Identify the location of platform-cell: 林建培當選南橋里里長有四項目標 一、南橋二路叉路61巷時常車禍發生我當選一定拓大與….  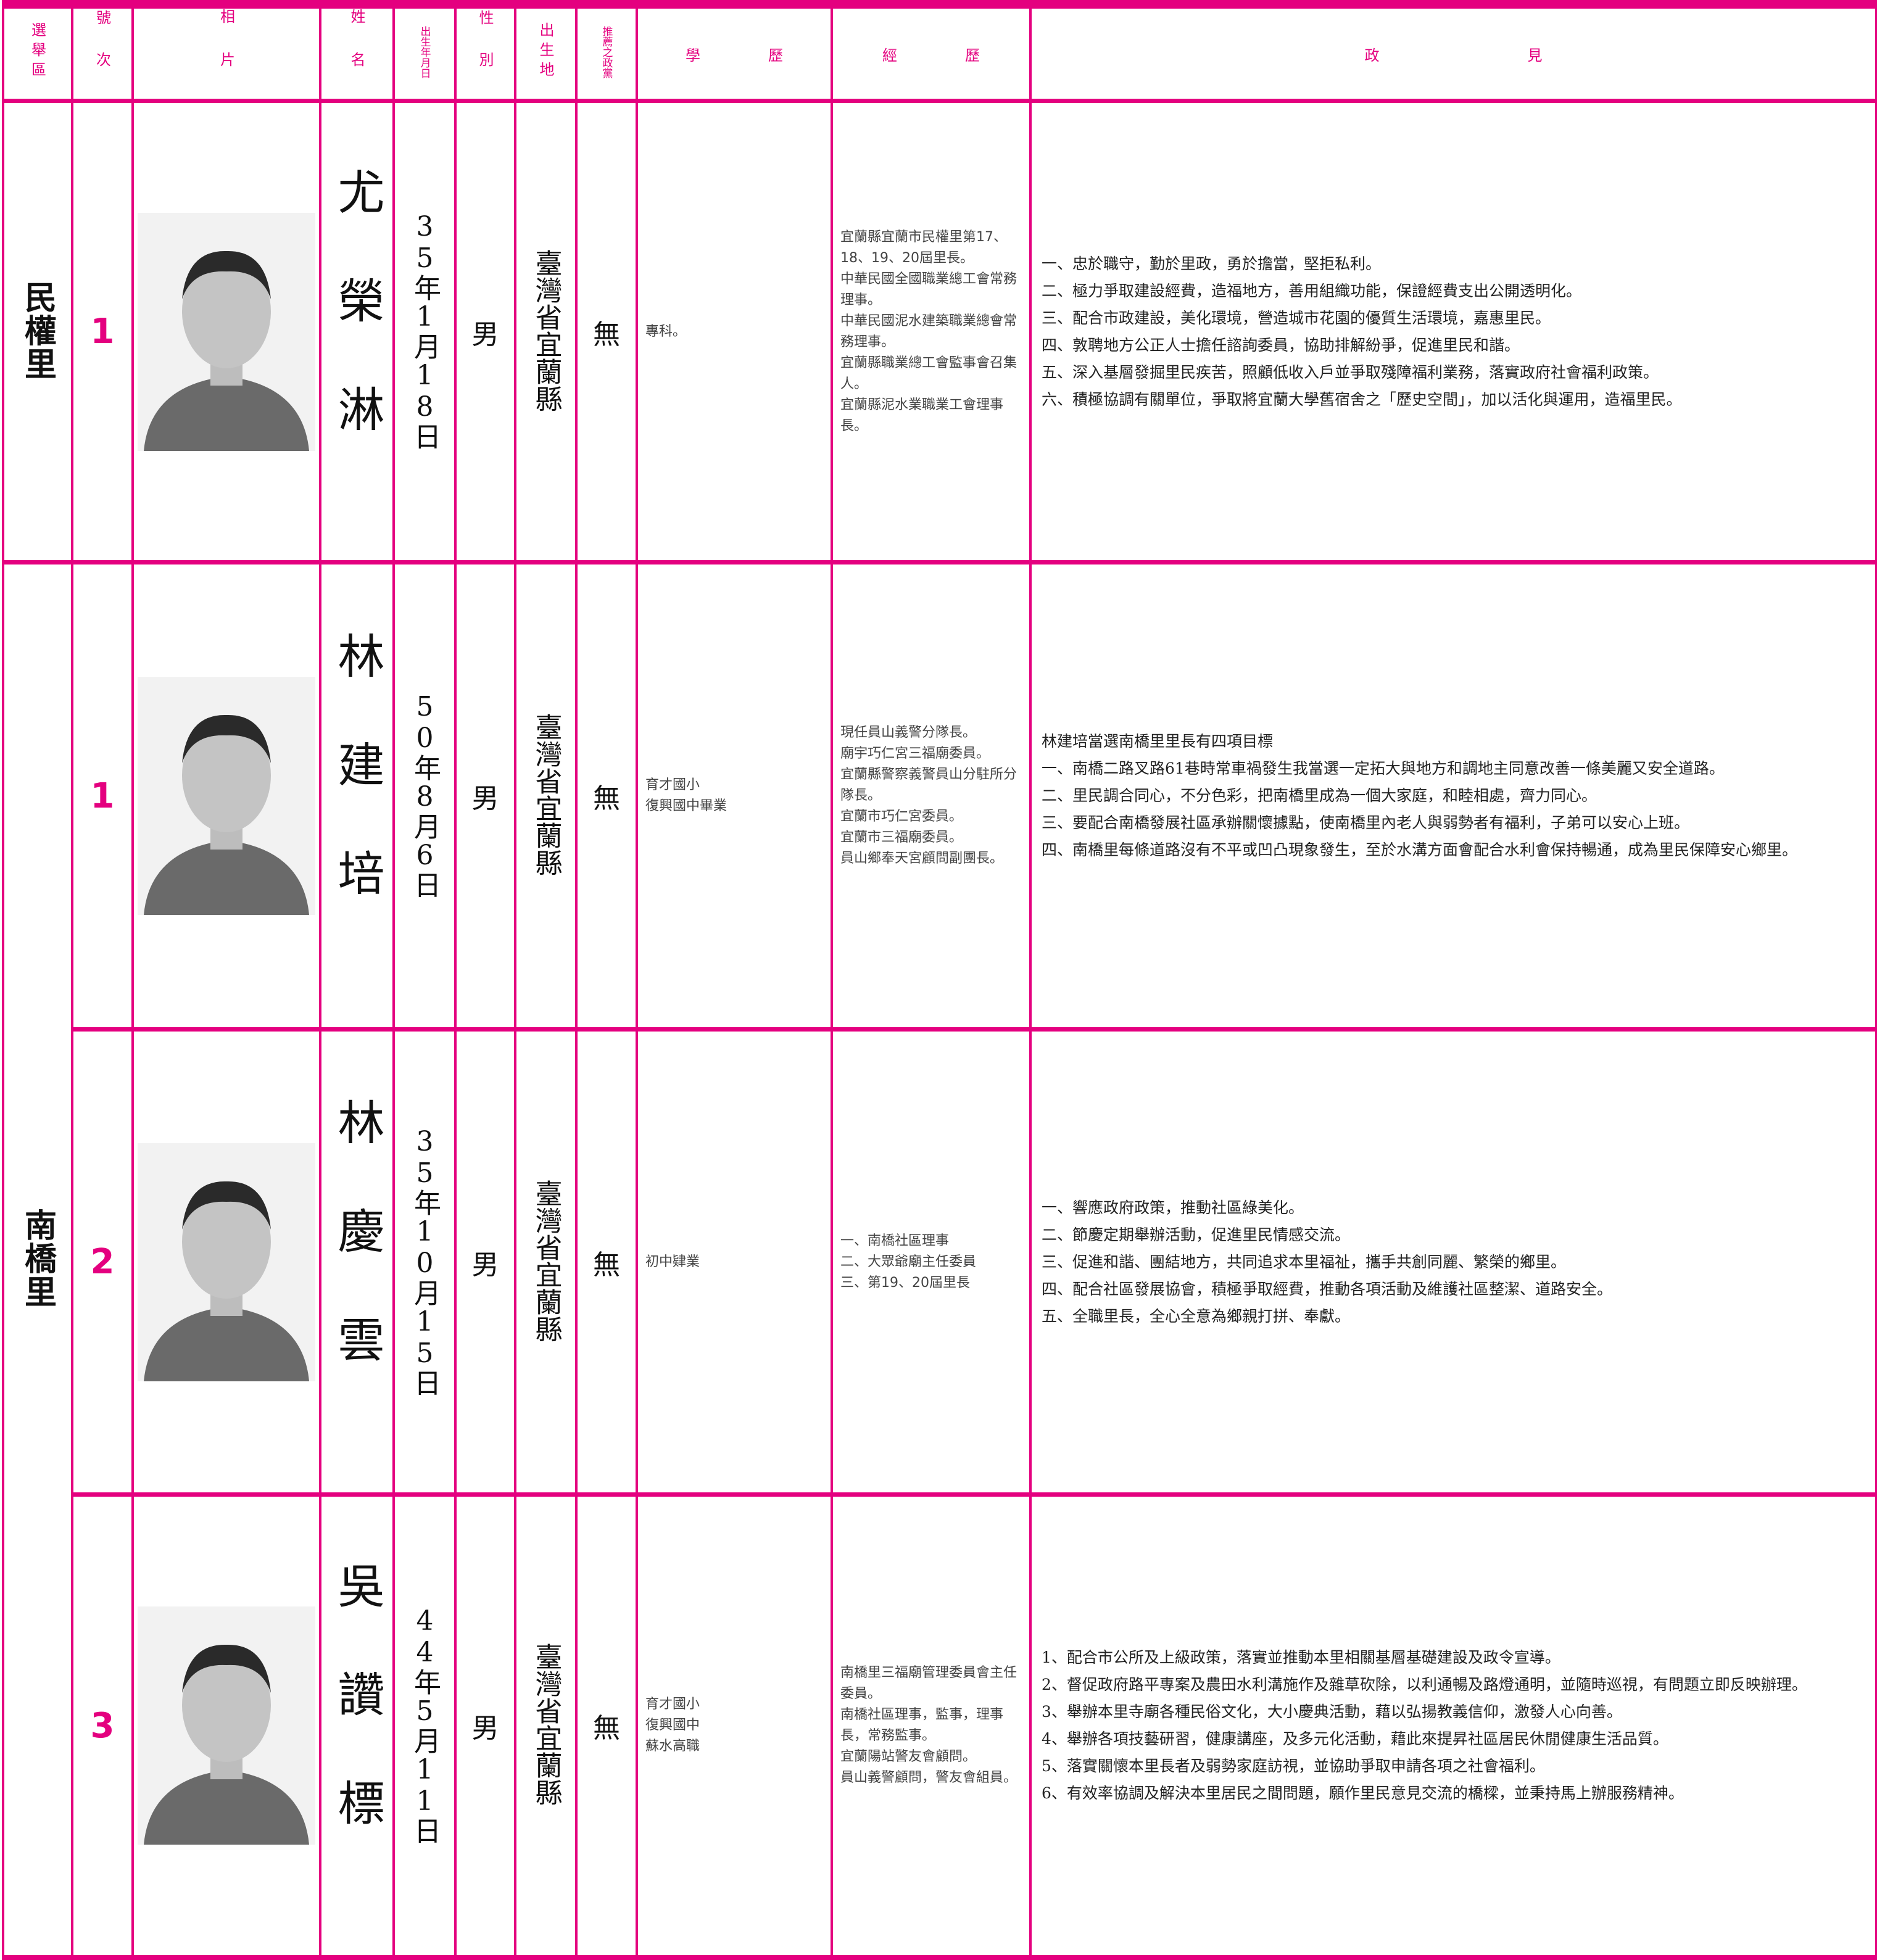
(1453, 795).